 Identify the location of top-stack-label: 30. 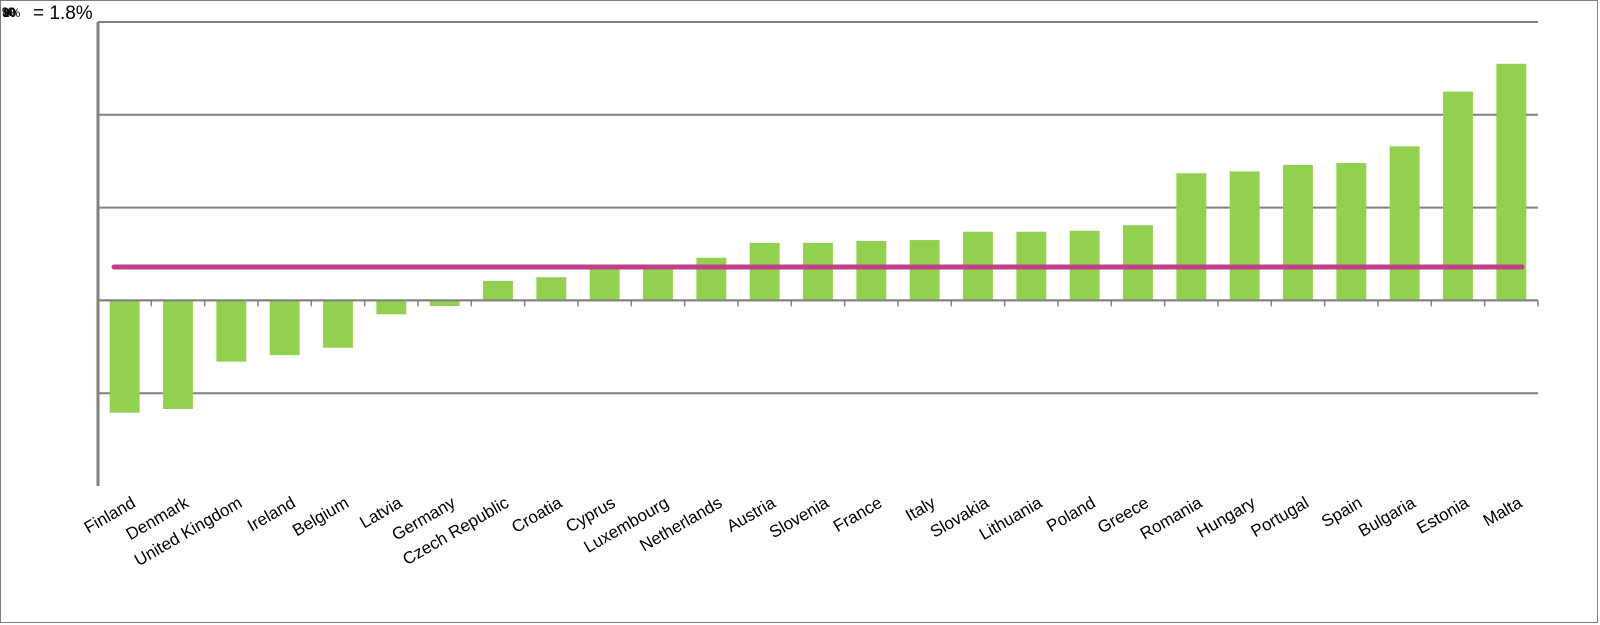
(9, 12).